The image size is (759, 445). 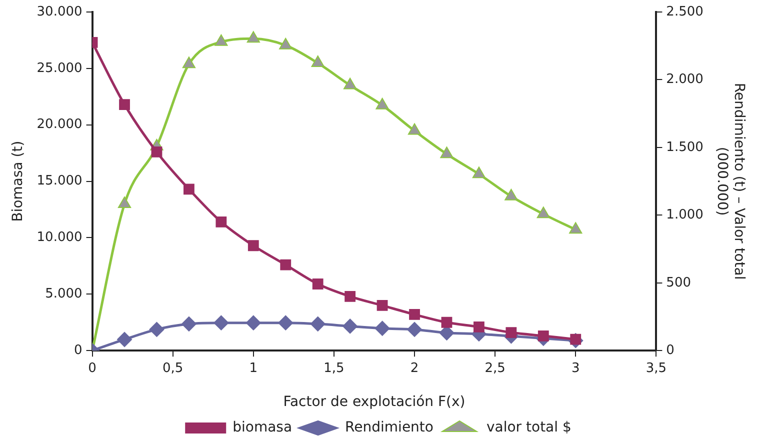 What do you see at coordinates (389, 428) in the screenshot?
I see `legend-label: Rendimiento` at bounding box center [389, 428].